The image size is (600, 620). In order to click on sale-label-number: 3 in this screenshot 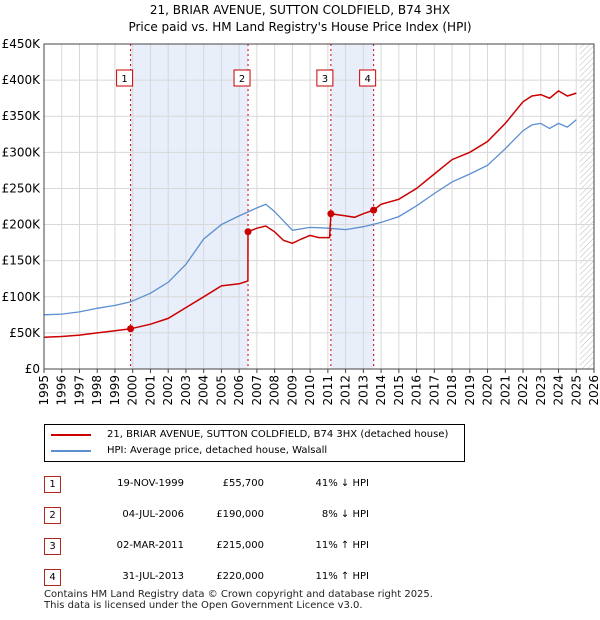, I will do `click(325, 79)`.